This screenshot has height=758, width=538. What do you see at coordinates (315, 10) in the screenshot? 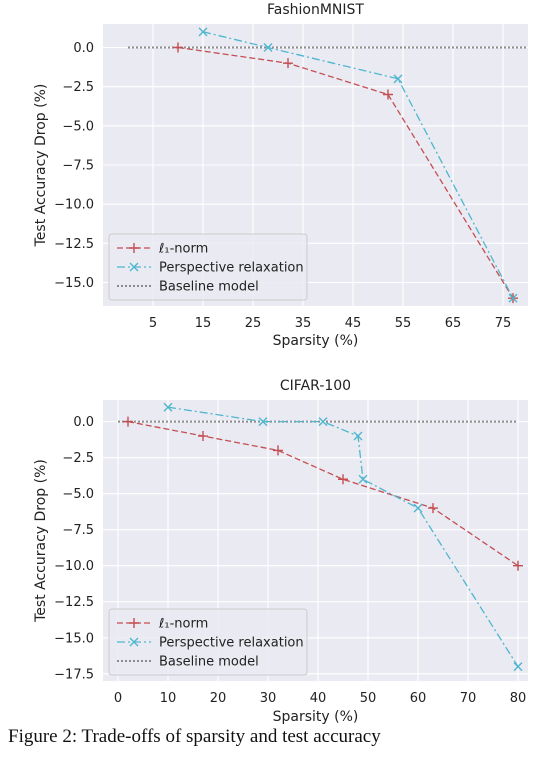
I see `chart-title: FashionMNIST` at bounding box center [315, 10].